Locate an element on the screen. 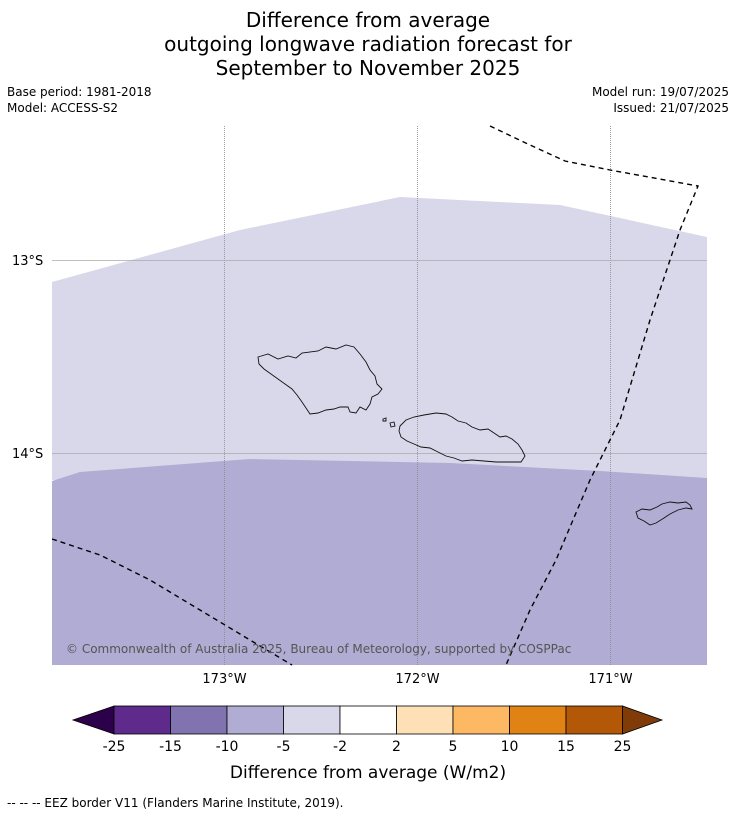 This screenshot has width=736, height=816. colorbar-under-arrow is located at coordinates (93, 720).